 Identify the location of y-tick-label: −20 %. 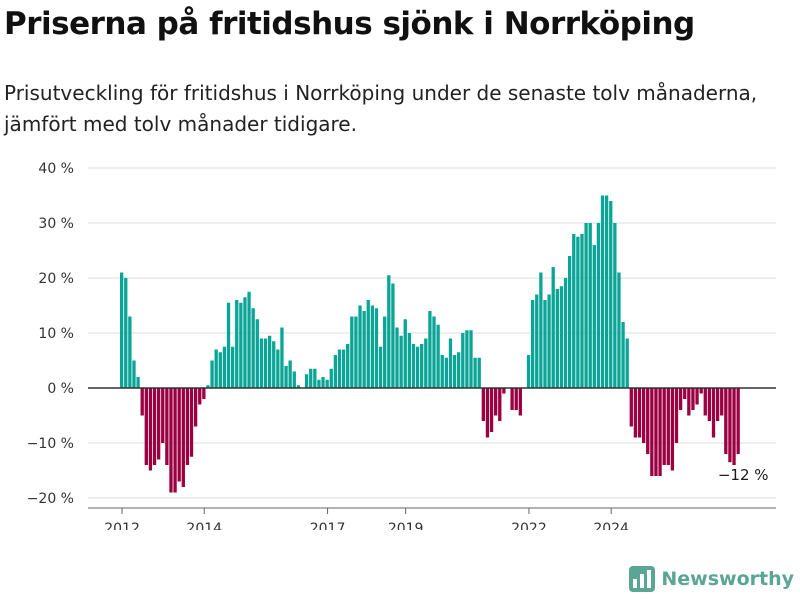
(50, 499).